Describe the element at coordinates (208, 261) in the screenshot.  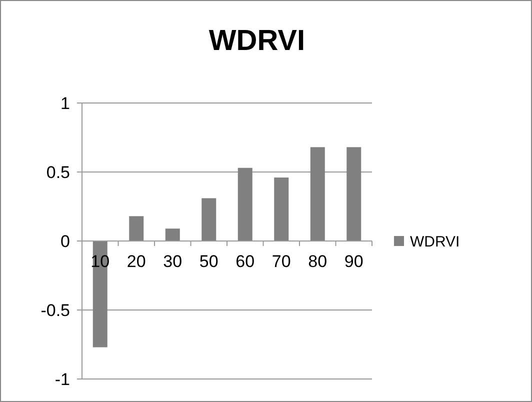
I see `x-tick-label: 50` at that location.